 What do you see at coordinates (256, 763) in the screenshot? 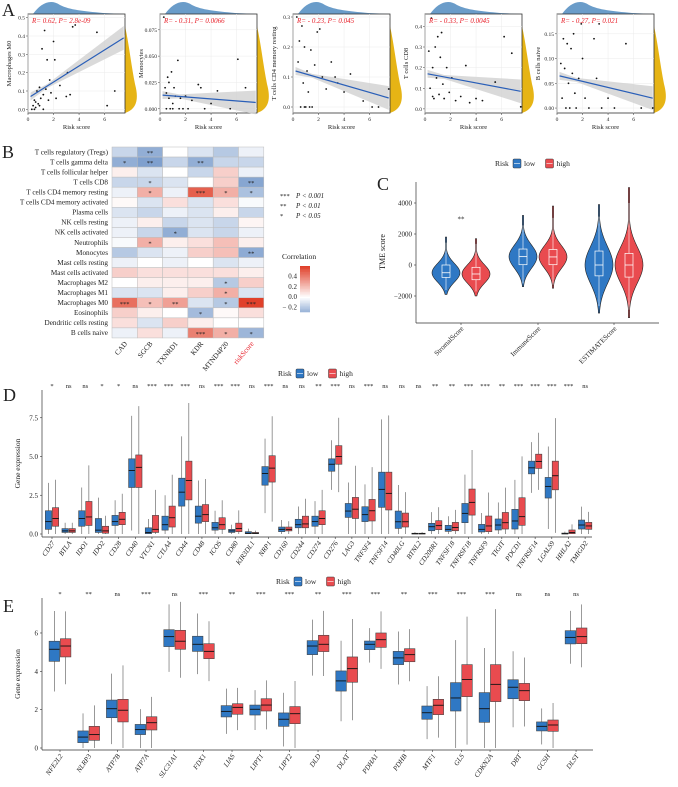
I see `x-tick-label: LIPT1` at bounding box center [256, 763].